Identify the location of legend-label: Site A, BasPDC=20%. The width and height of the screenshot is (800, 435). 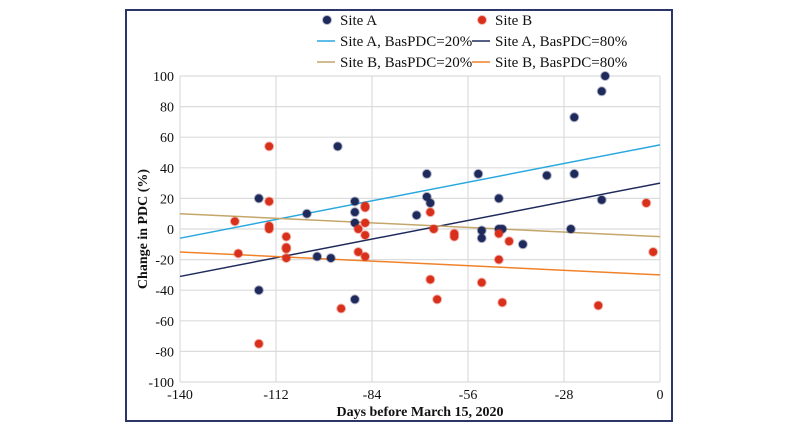
(406, 42).